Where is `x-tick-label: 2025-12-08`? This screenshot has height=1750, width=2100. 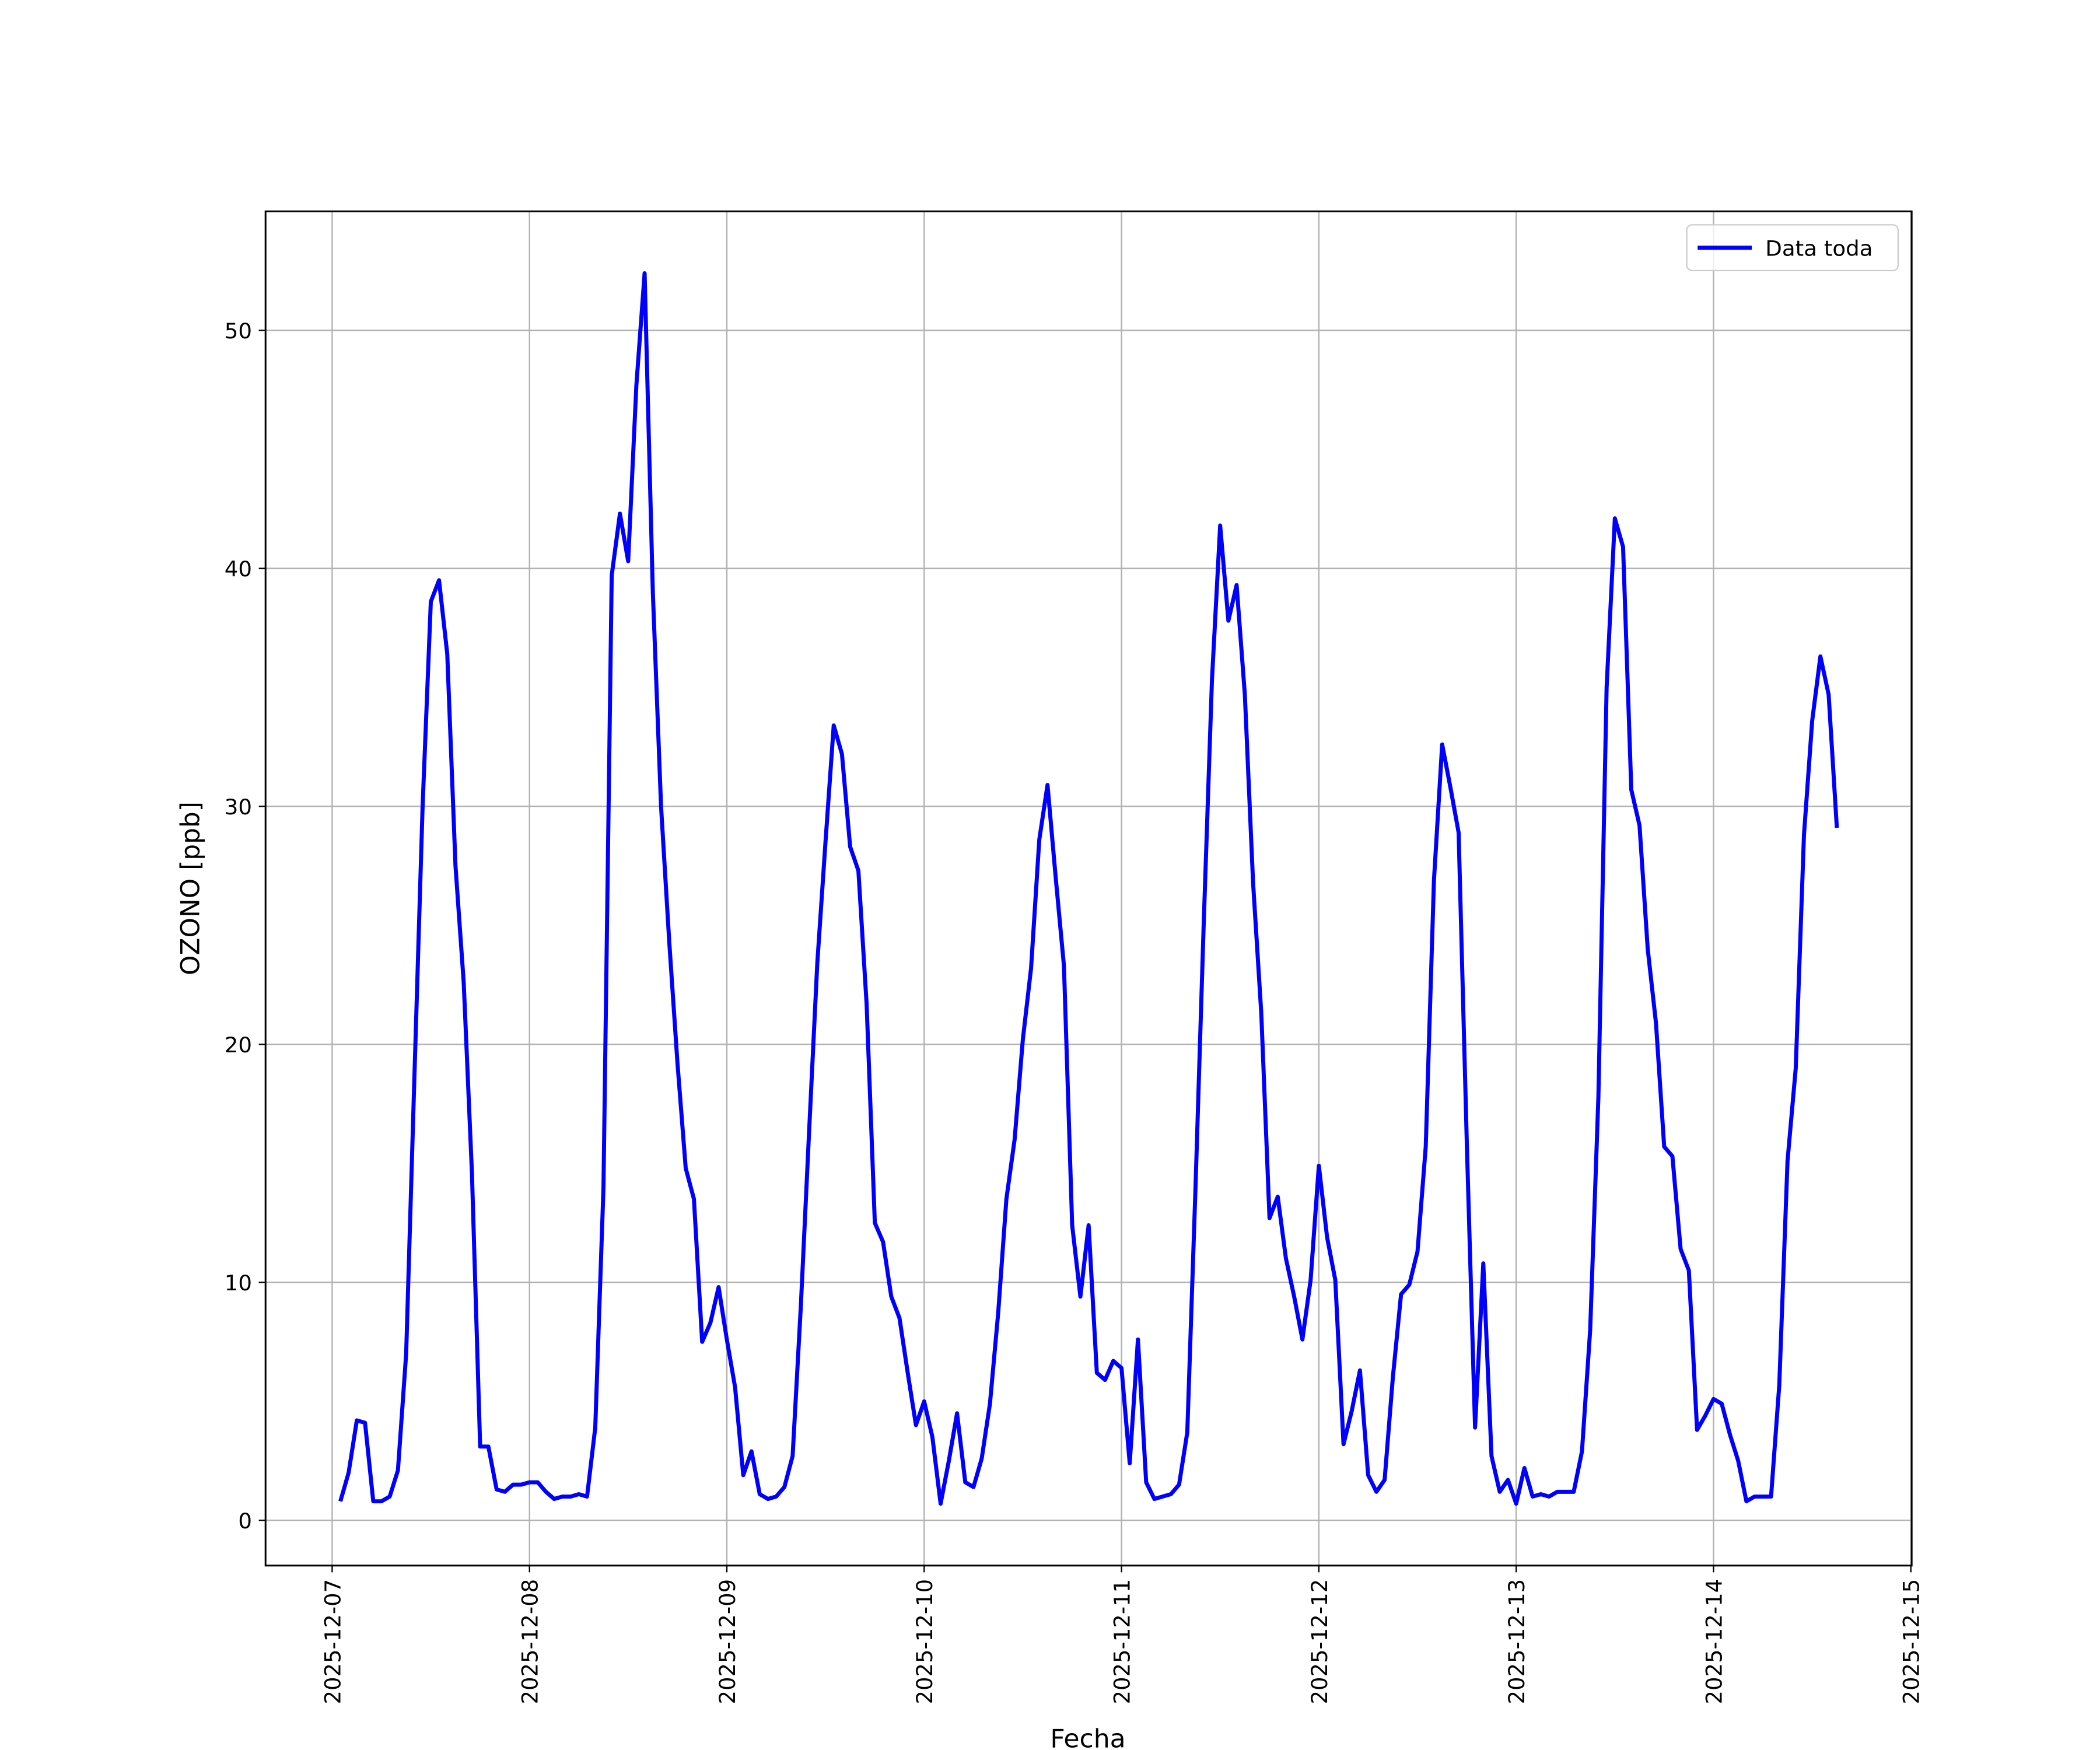
x-tick-label: 2025-12-08 is located at coordinates (530, 1641).